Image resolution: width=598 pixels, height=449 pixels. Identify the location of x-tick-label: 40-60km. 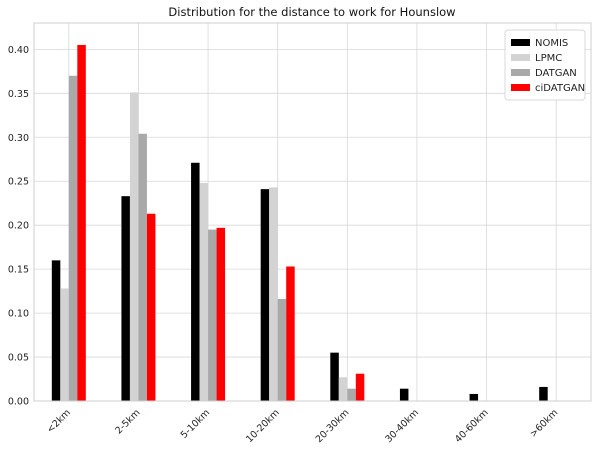
(472, 426).